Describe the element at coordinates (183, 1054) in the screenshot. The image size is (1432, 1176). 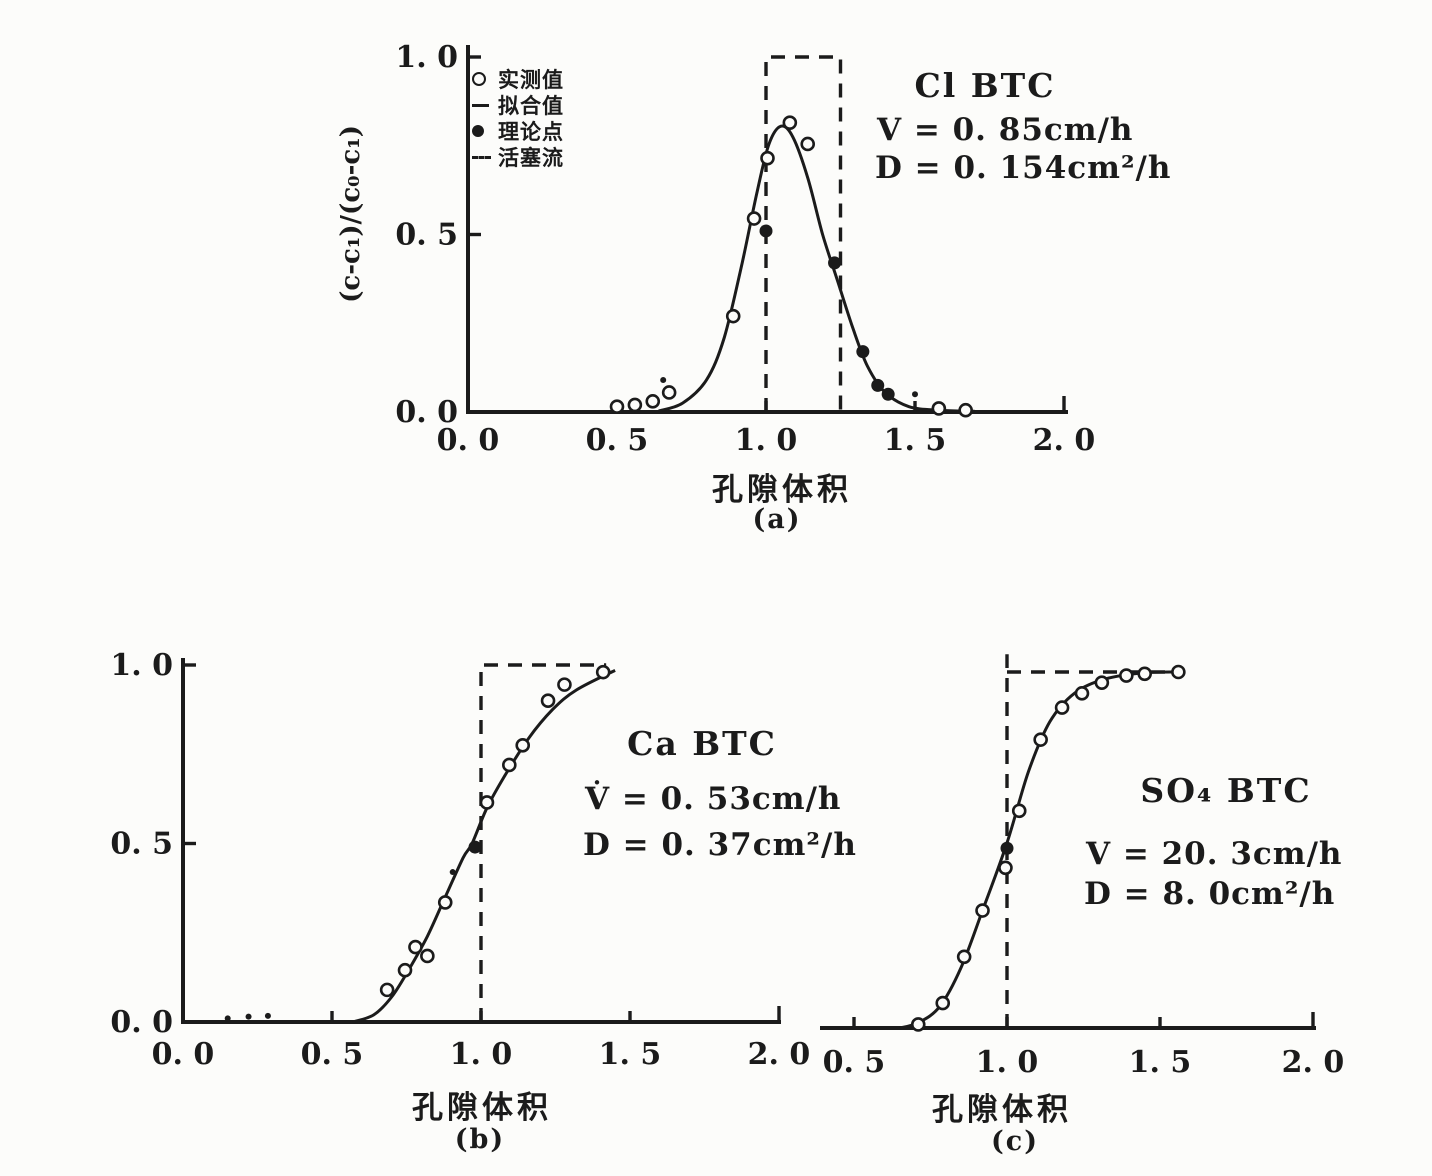
I see `x-tick-label: 0. 0` at that location.